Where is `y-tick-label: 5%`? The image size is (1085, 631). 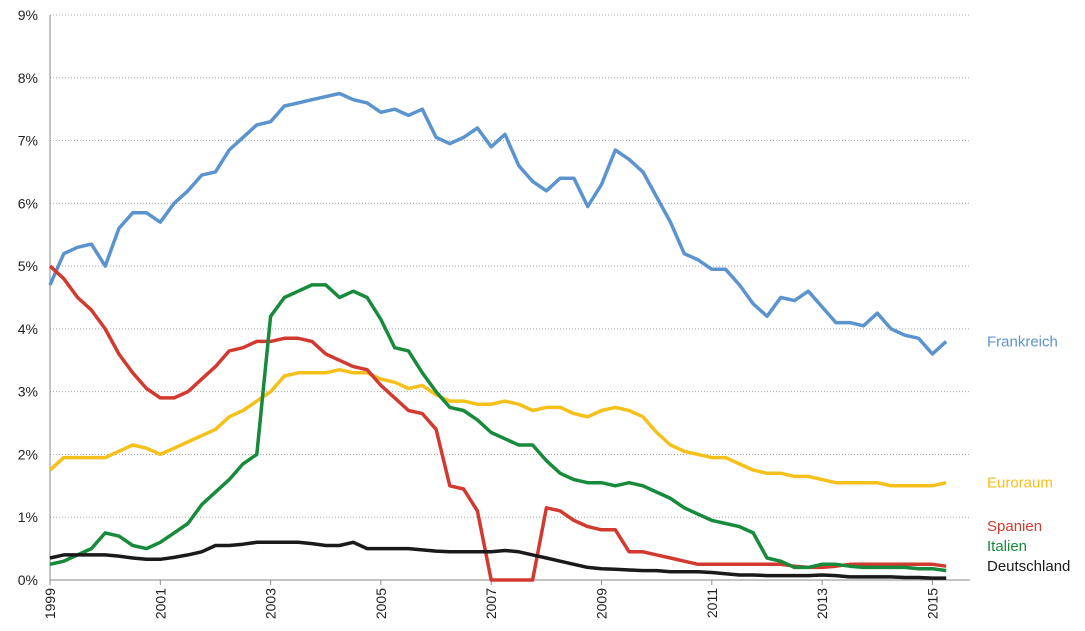
y-tick-label: 5% is located at coordinates (28, 266).